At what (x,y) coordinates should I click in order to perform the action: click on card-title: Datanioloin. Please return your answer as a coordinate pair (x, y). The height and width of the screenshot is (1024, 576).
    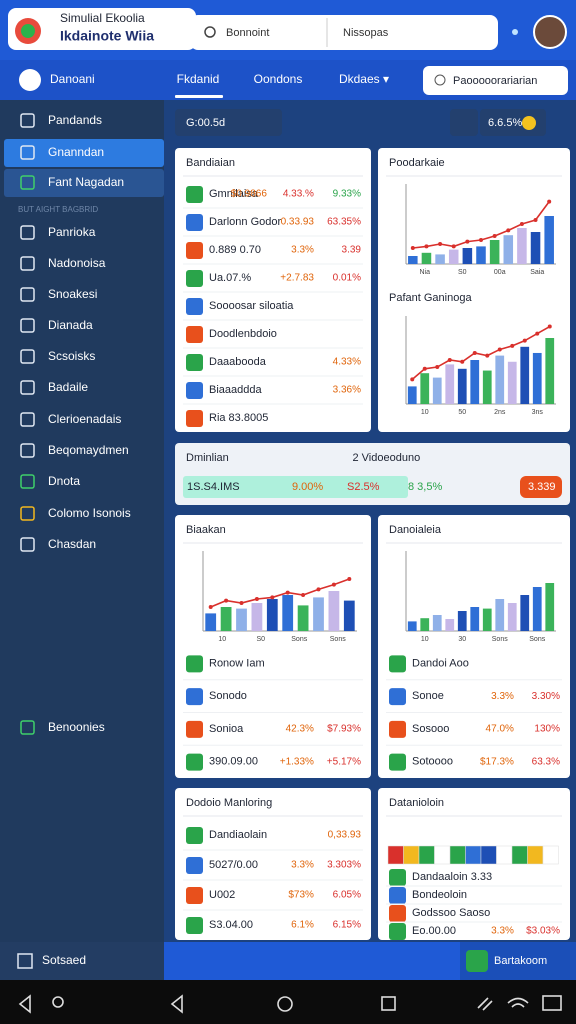
    Looking at the image, I should click on (416, 803).